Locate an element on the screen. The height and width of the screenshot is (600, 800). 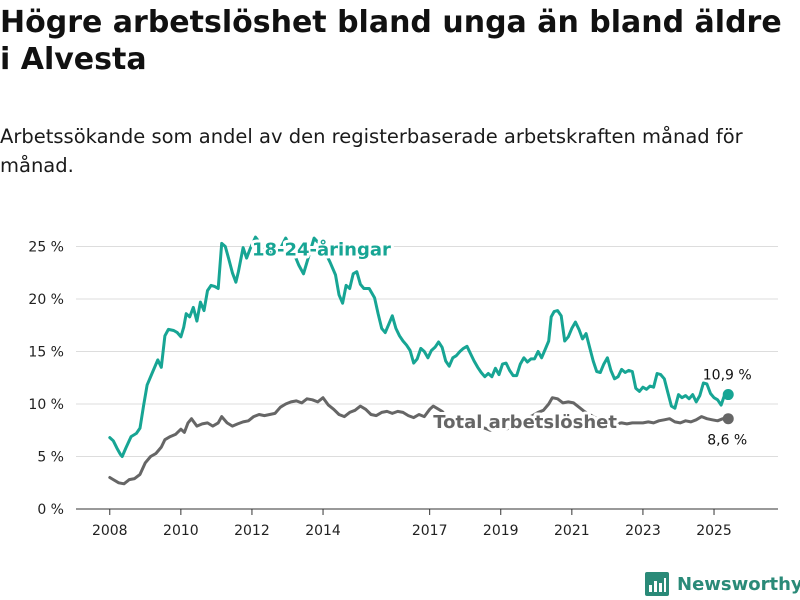
y-axis: 0 % 5 % 10 % 15 % 20 % 25 % is located at coordinates (46, 379).